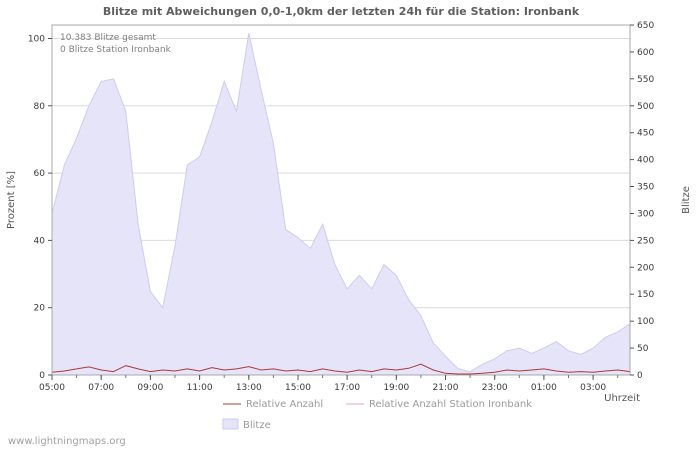  Describe the element at coordinates (42, 376) in the screenshot. I see `left-axis-tick-label: 0` at that location.